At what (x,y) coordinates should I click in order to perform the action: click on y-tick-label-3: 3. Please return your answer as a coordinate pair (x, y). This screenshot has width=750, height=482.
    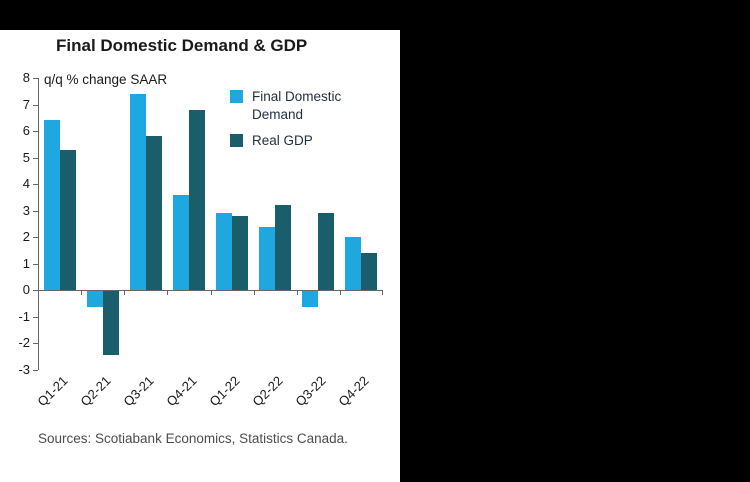
    Looking at the image, I should click on (26, 210).